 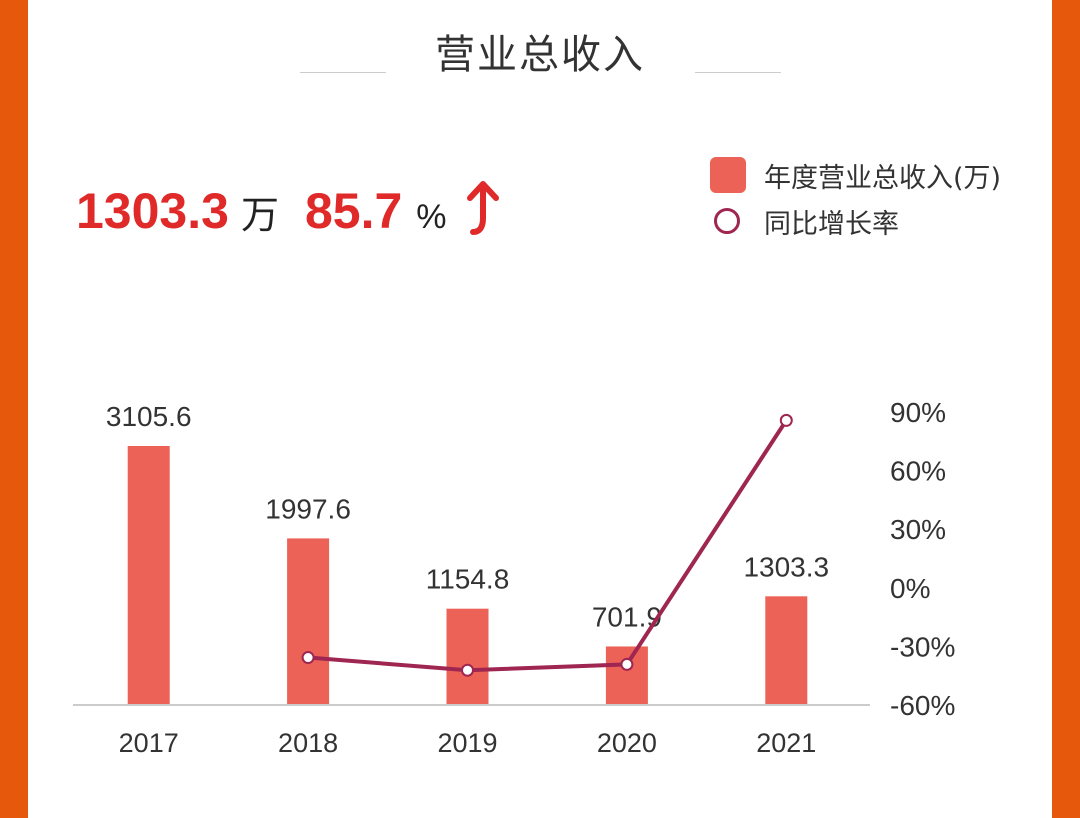 I want to click on bar-2018, so click(x=308, y=621).